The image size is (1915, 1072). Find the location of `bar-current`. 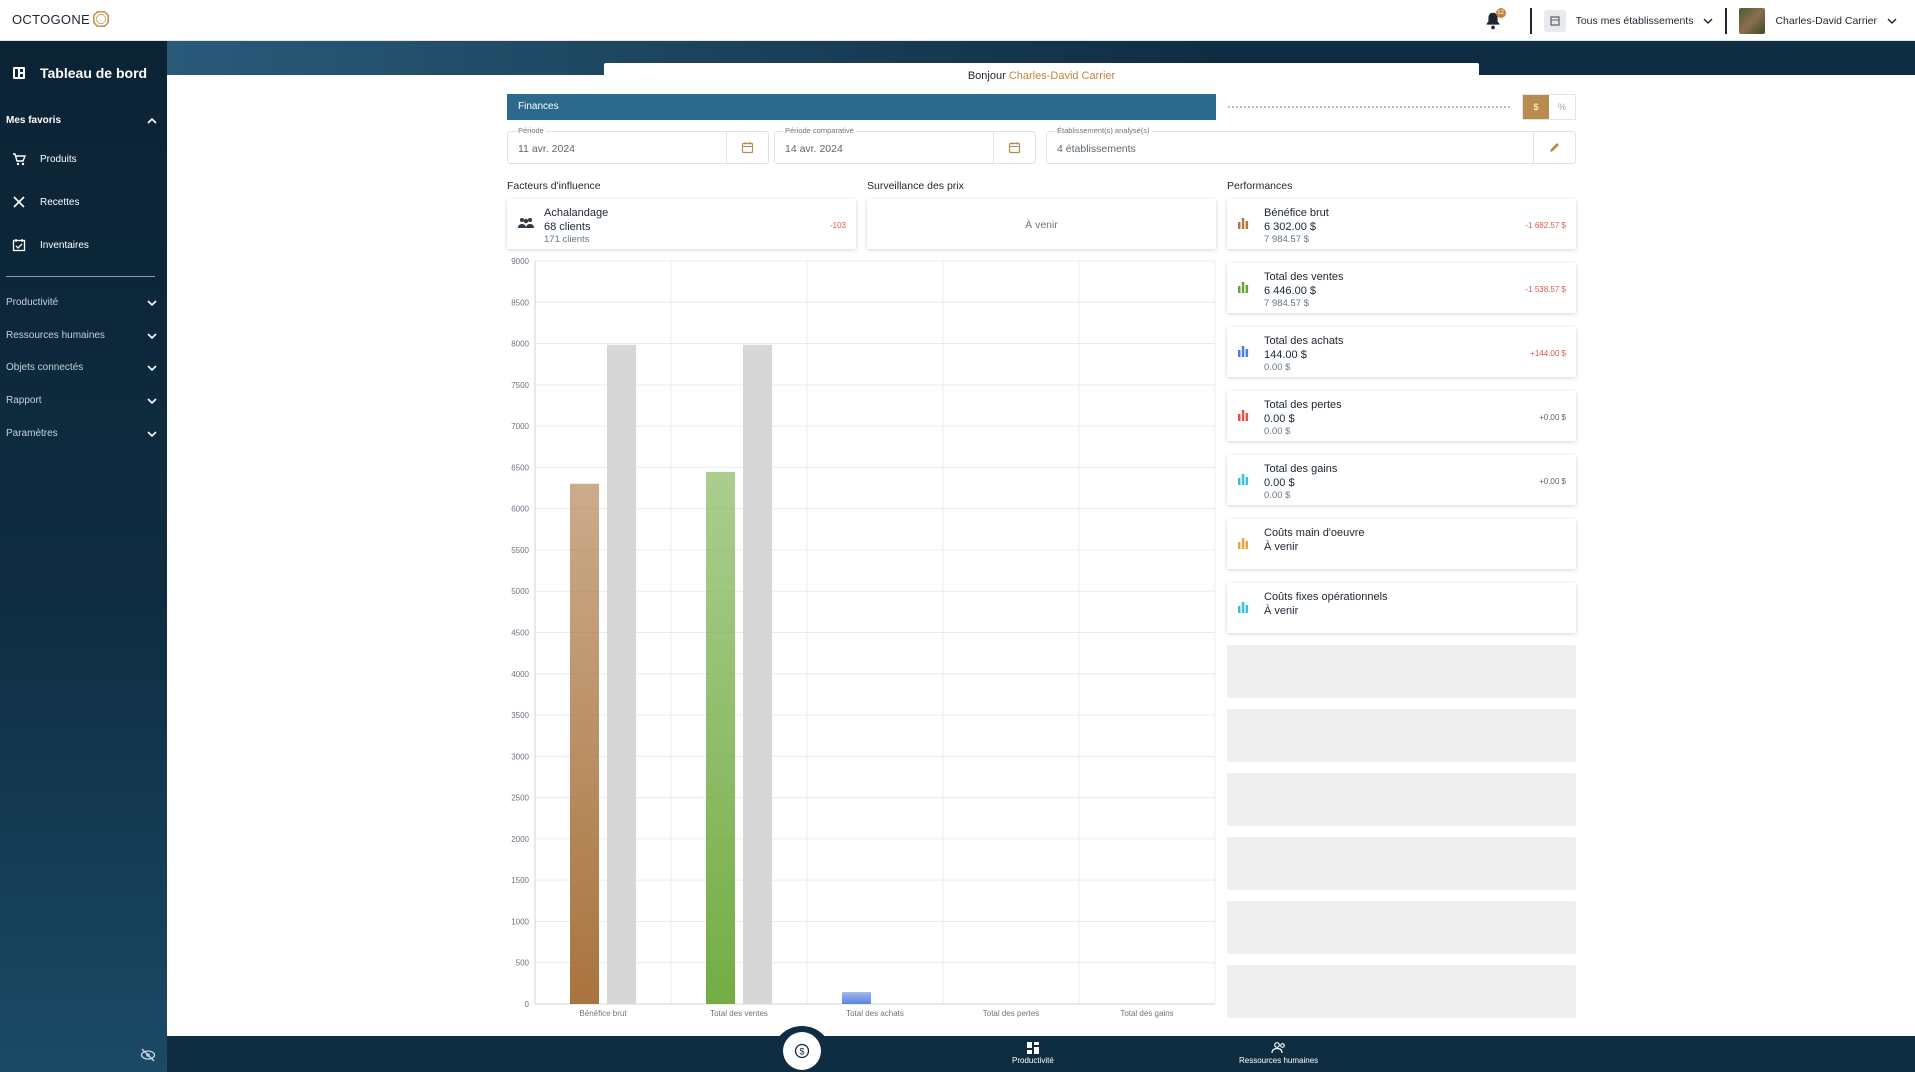

bar-current is located at coordinates (584, 744).